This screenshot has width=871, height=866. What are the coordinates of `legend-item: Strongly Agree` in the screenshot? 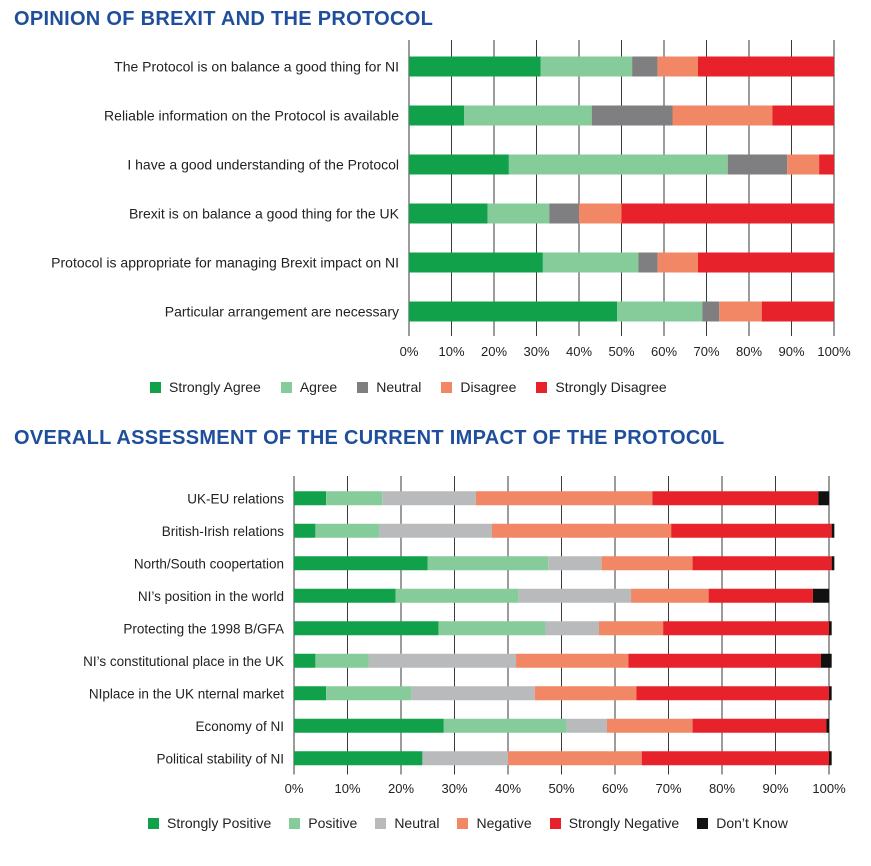 It's located at (205, 387).